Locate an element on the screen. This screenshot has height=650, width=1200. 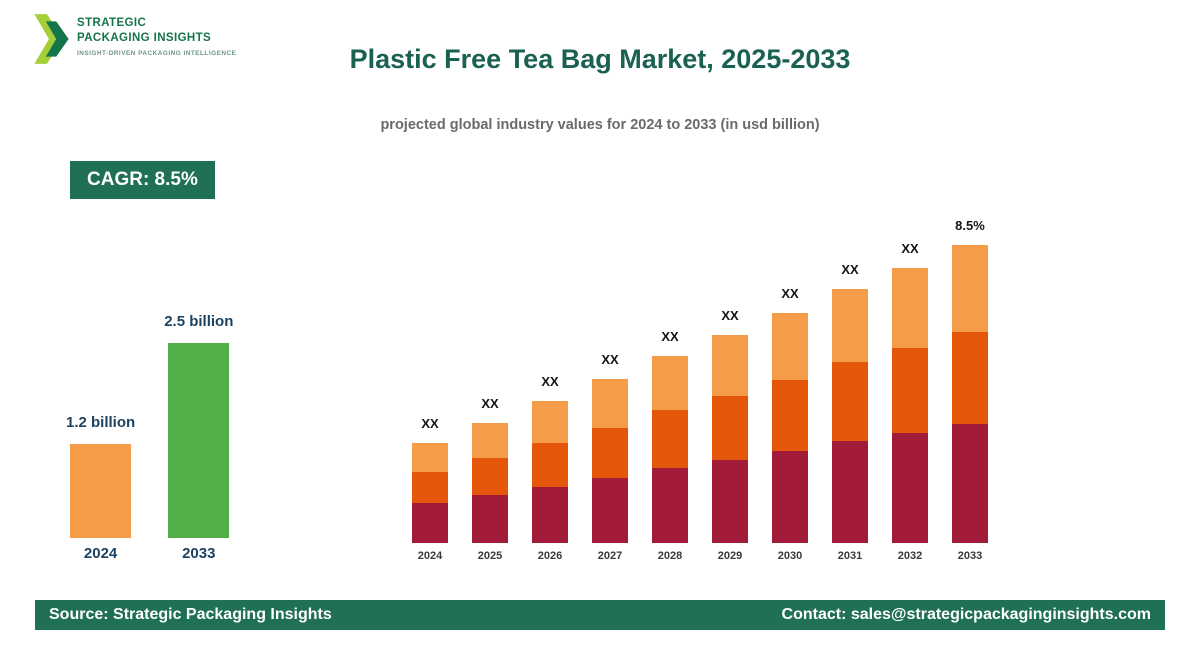
bar-segment-middle-segment-2032 is located at coordinates (910, 390).